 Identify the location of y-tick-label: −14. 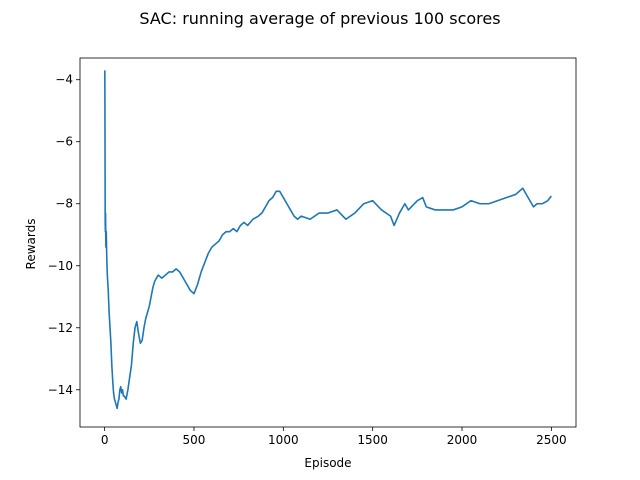
(60, 390).